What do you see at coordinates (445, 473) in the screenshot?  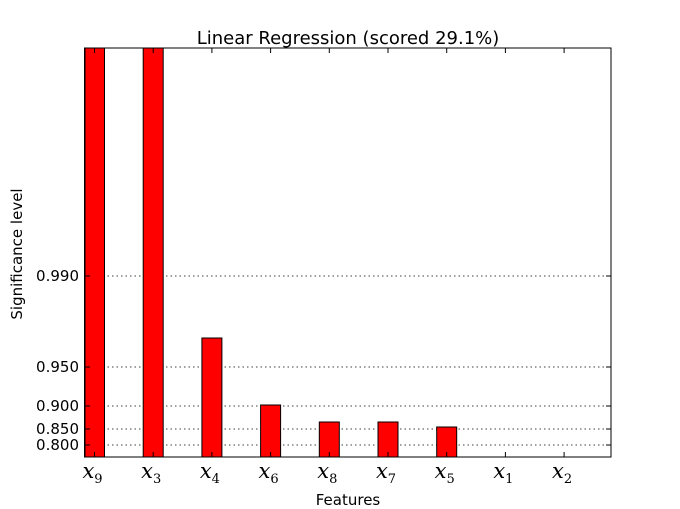 I see `x-tick-label: x5` at bounding box center [445, 473].